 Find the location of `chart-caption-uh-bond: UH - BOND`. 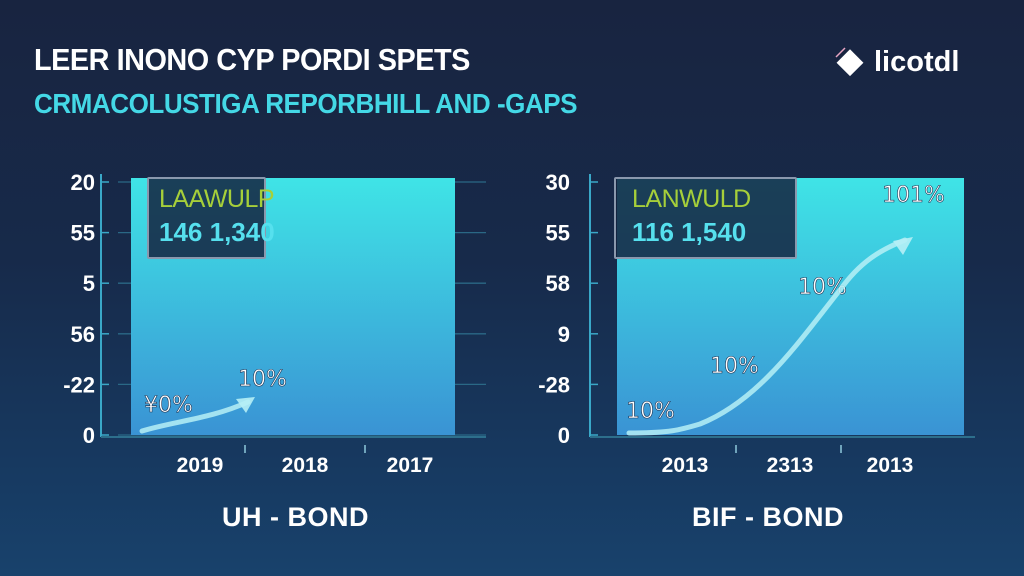

chart-caption-uh-bond: UH - BOND is located at coordinates (295, 517).